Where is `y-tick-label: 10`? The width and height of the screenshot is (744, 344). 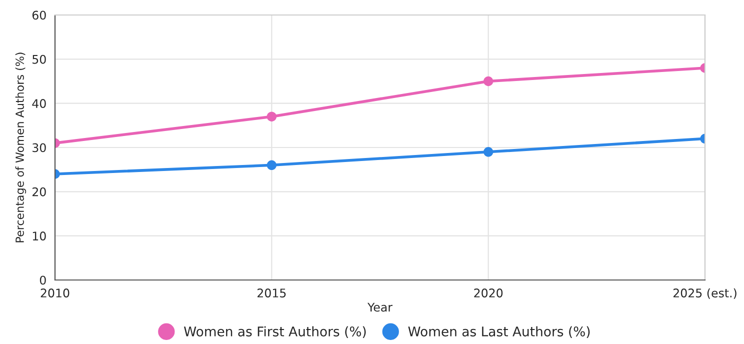 y-tick-label: 10 is located at coordinates (39, 236).